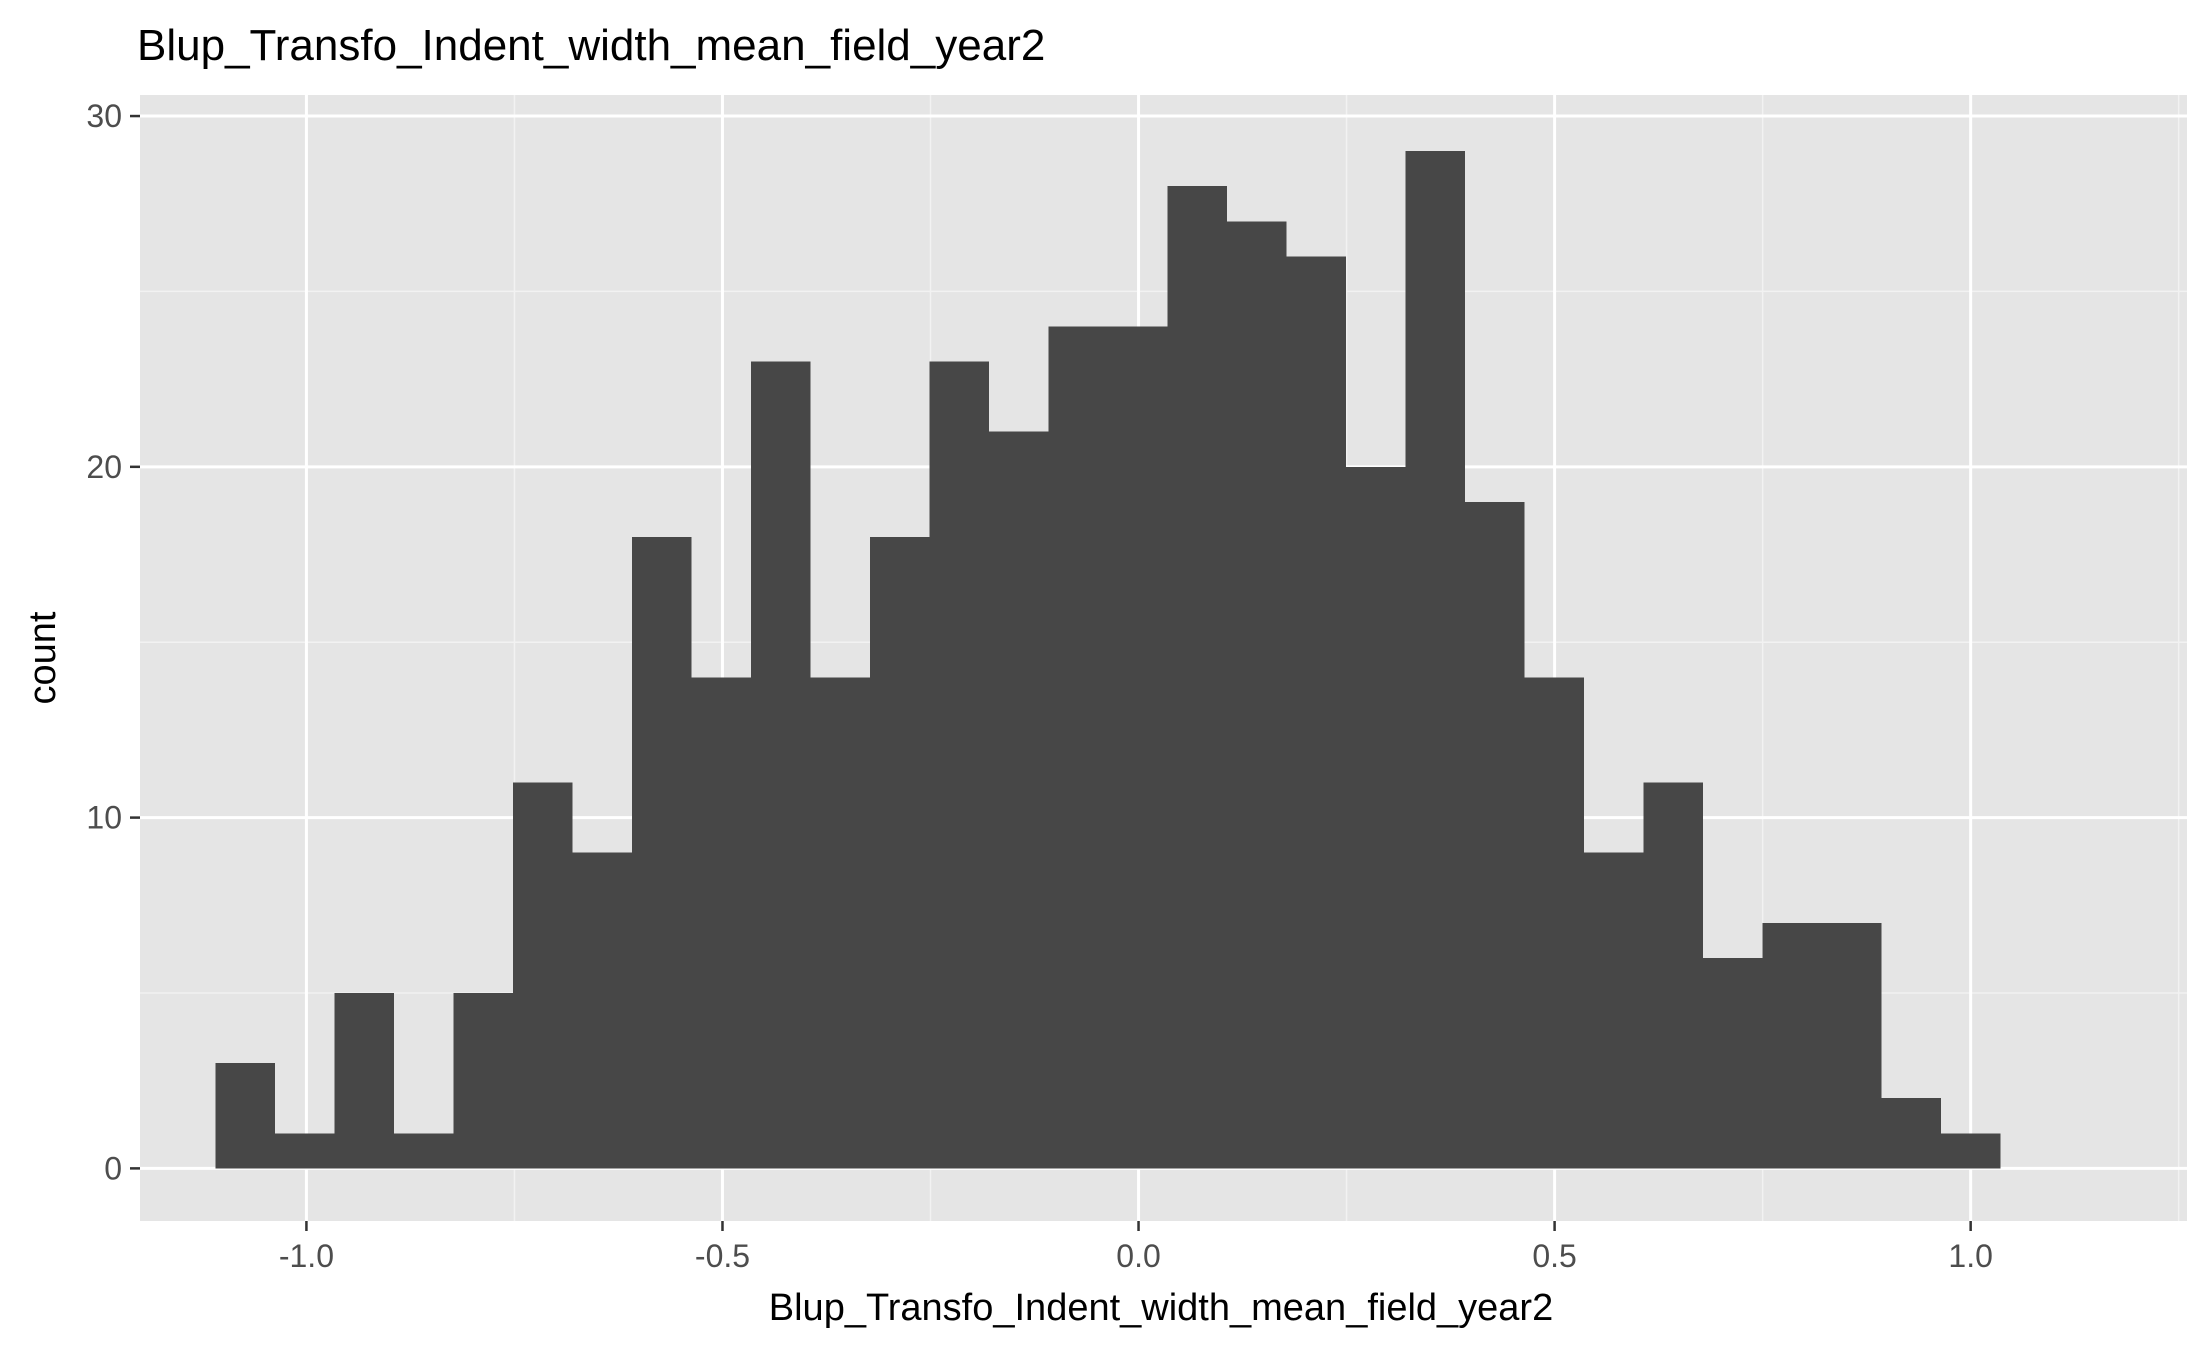 The width and height of the screenshot is (2187, 1356). I want to click on x-tick-label: 1.0, so click(1970, 1256).